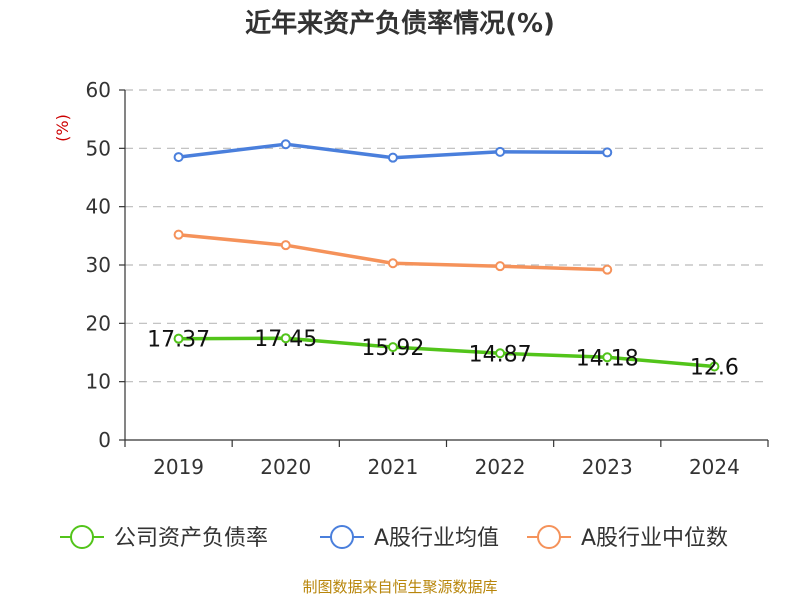 This screenshot has width=800, height=600. I want to click on data-labels: 17.37 17.45 15.92 14.87 14.18 12.6, so click(443, 353).